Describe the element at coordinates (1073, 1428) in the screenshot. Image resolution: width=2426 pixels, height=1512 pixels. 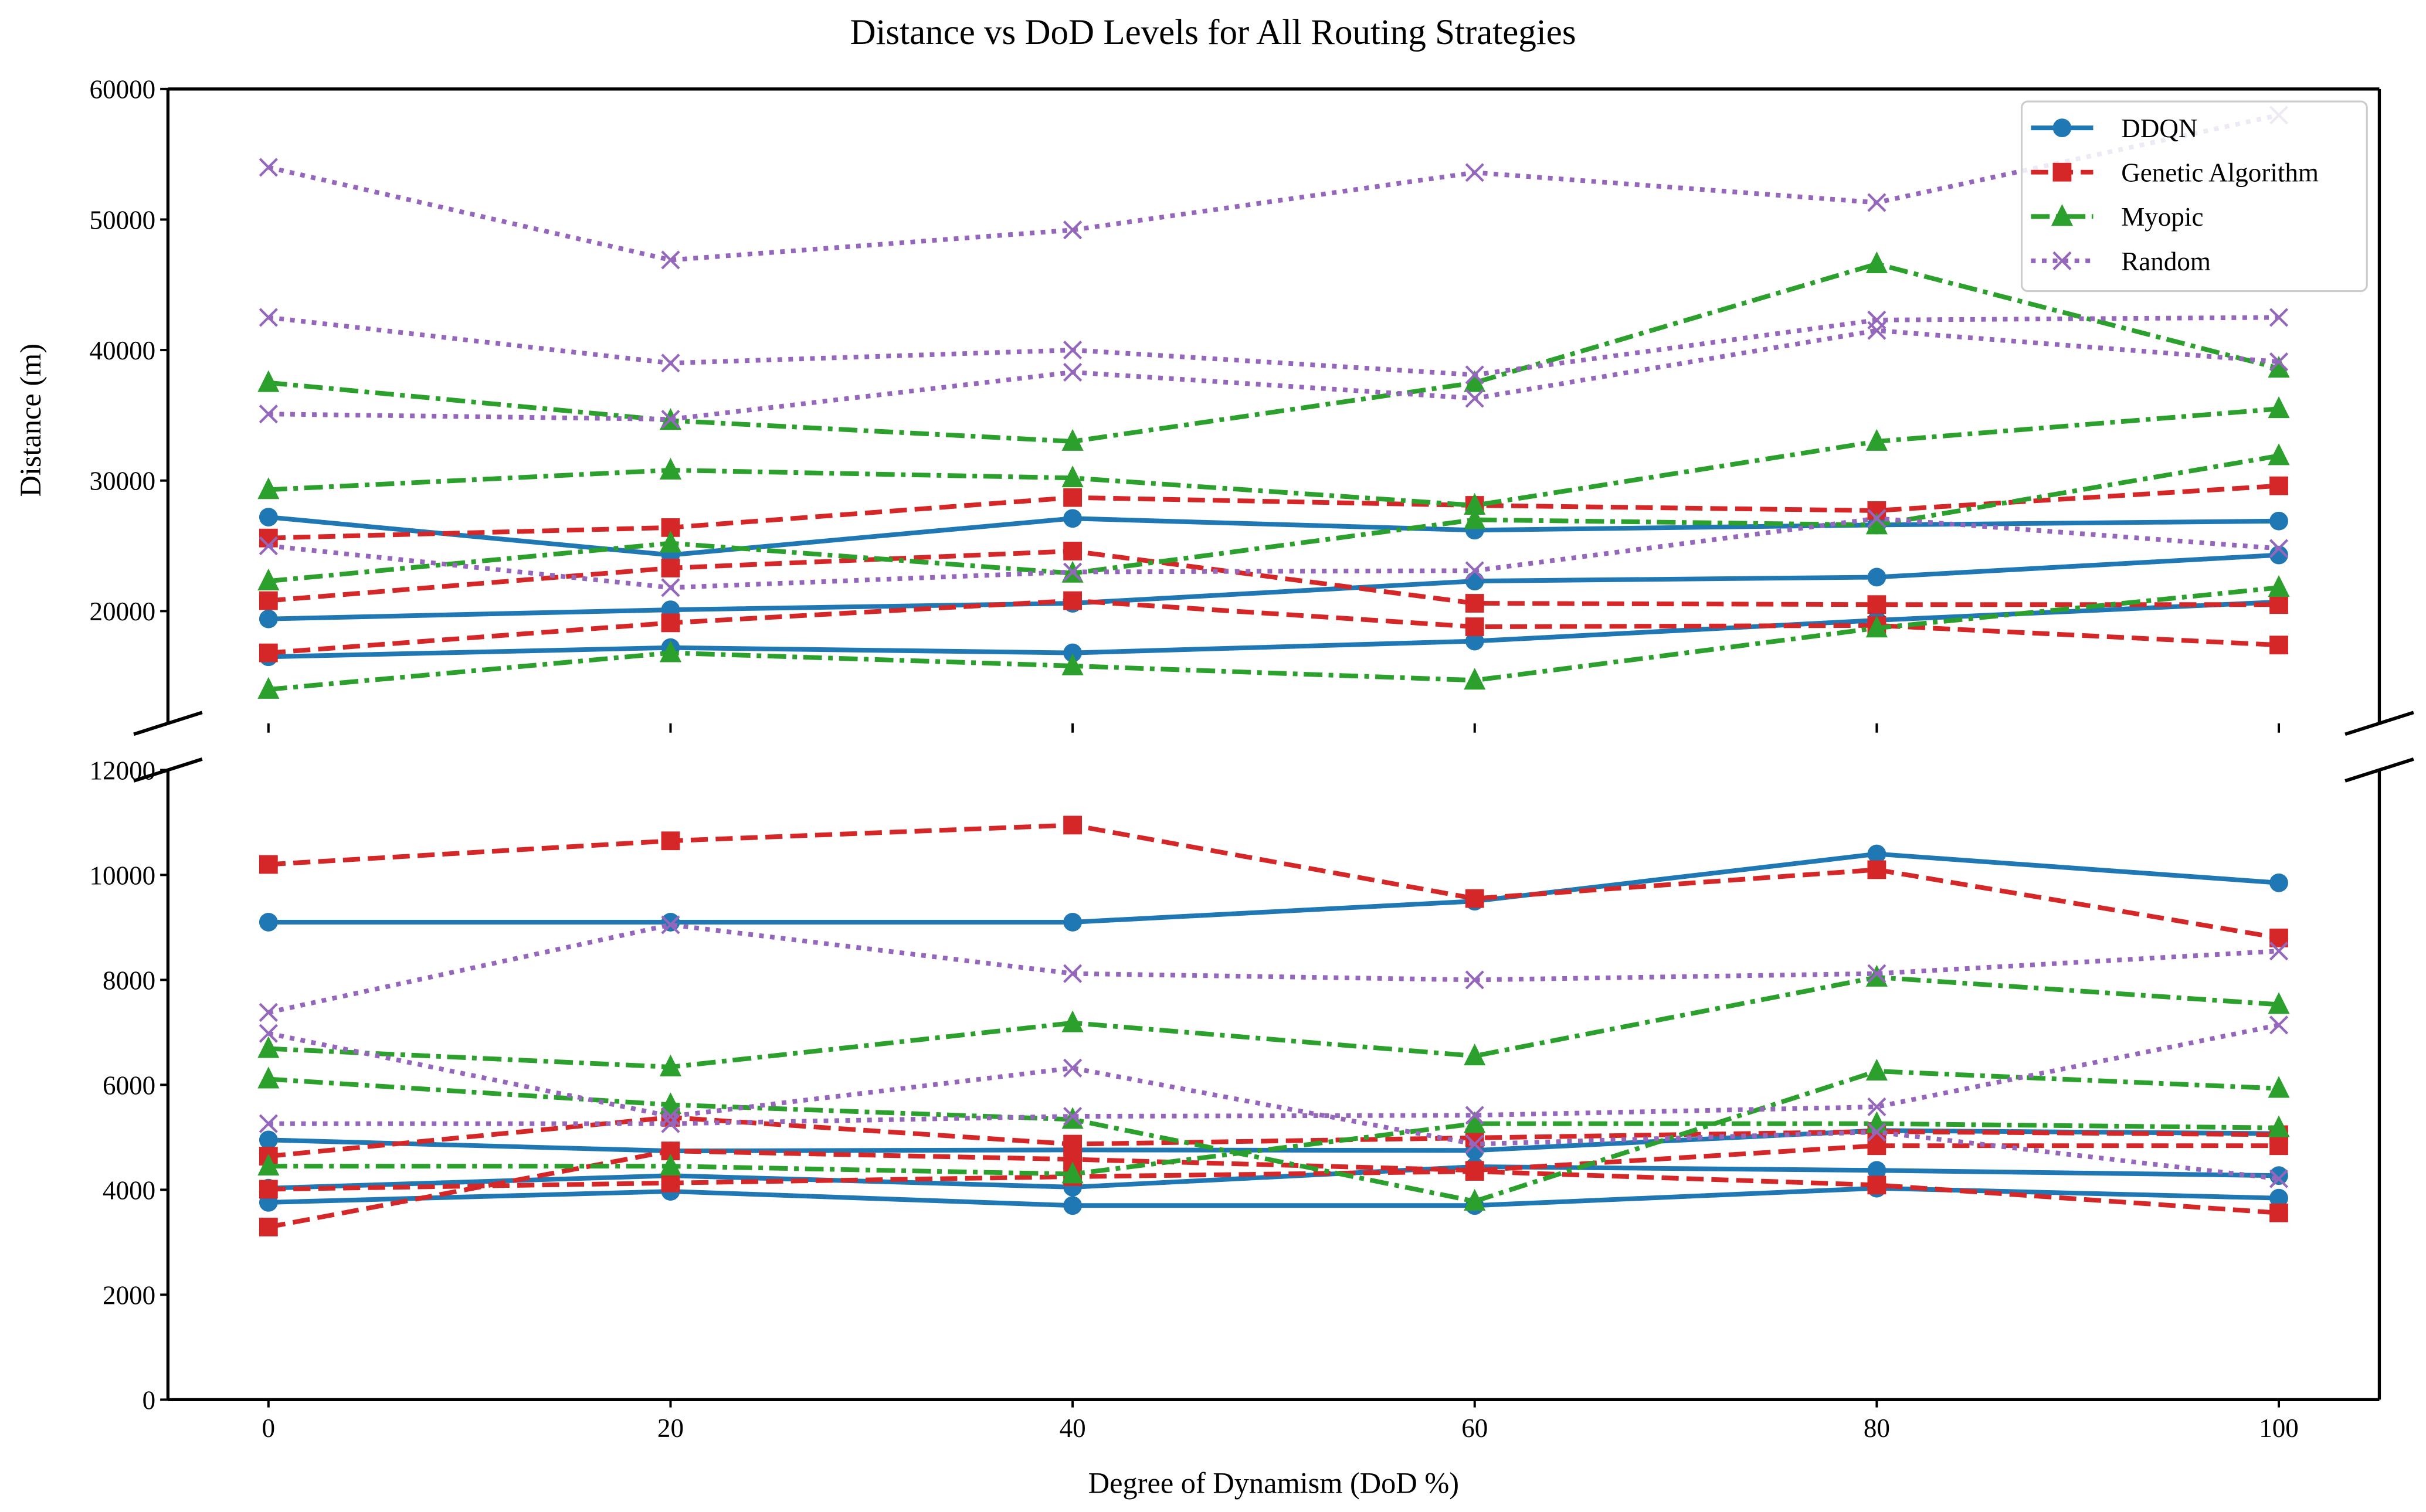
I see `x-tick-label: 40` at that location.